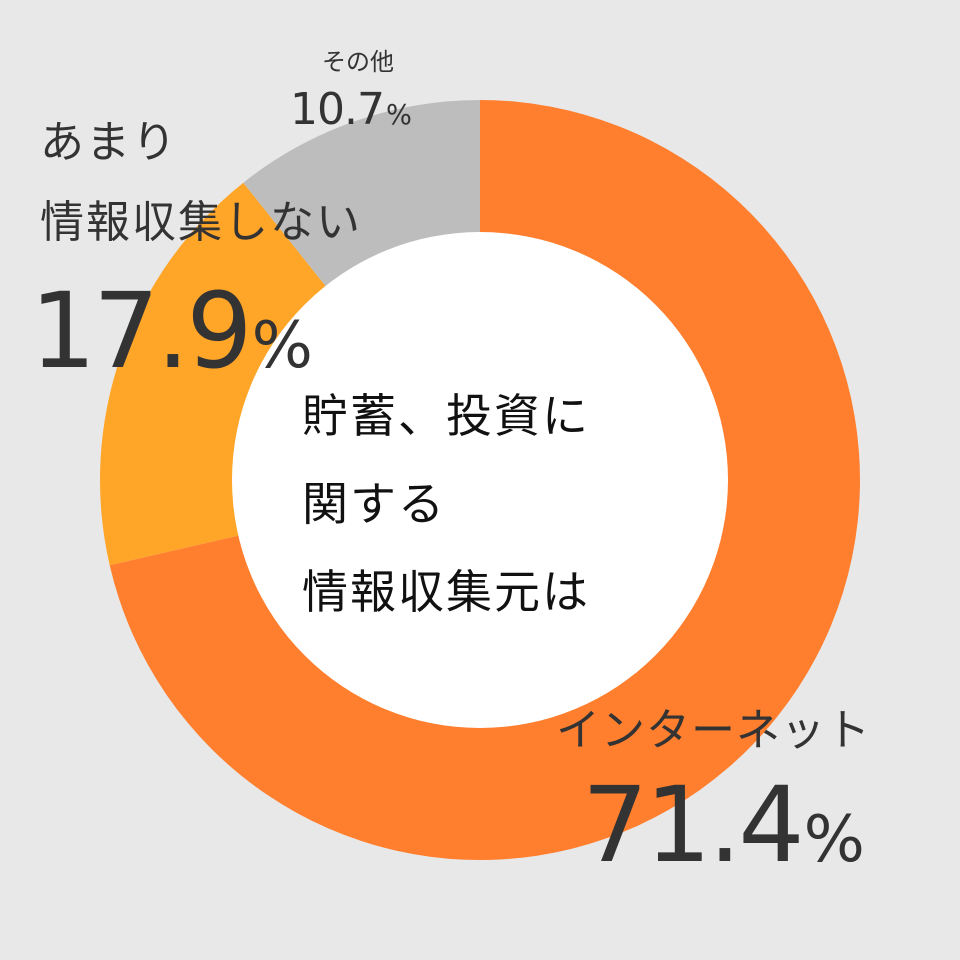 The width and height of the screenshot is (960, 960). Describe the element at coordinates (282, 345) in the screenshot. I see `label-noinfo-unit: %` at that location.